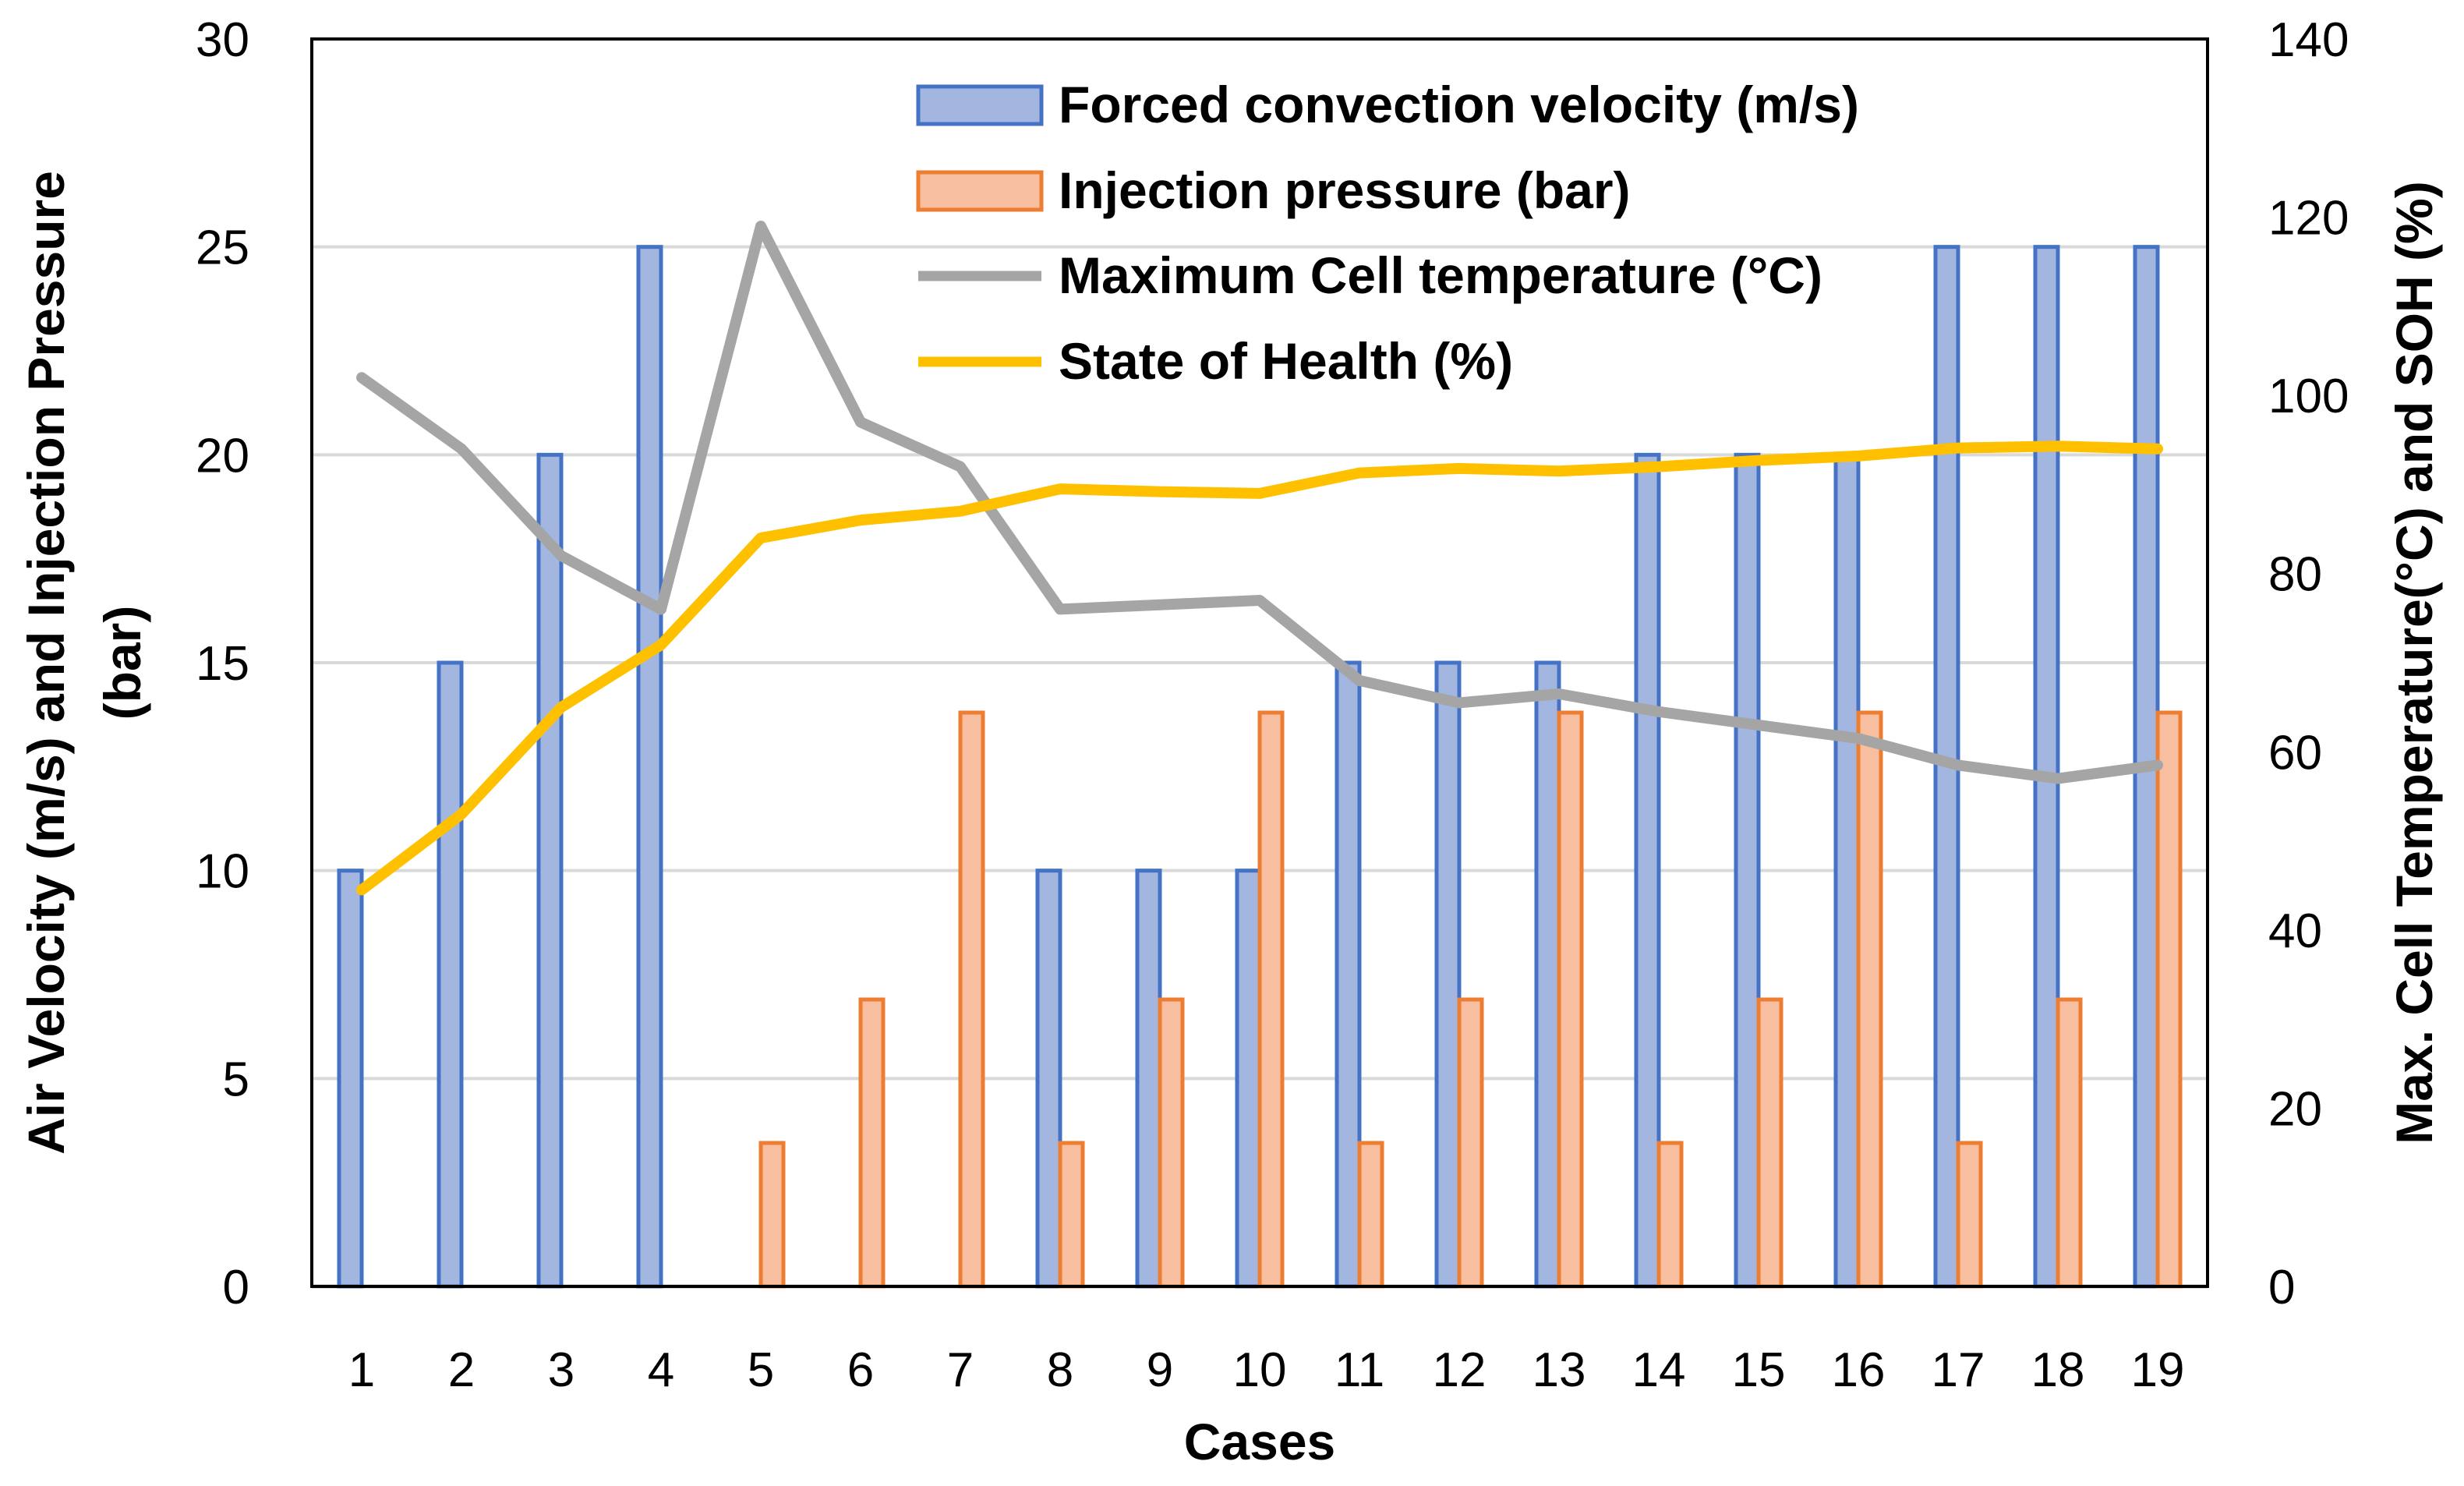 Image resolution: width=2464 pixels, height=1486 pixels. What do you see at coordinates (2295, 575) in the screenshot?
I see `right-tick-80: 80` at bounding box center [2295, 575].